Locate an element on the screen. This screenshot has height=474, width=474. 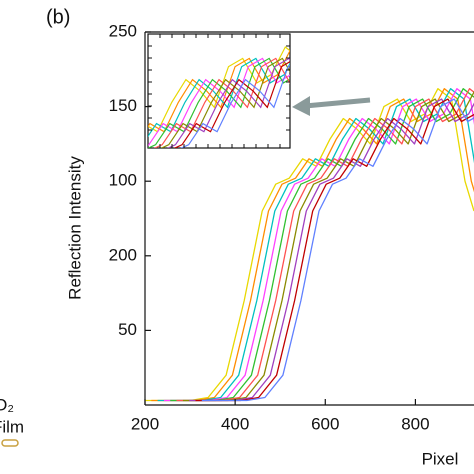
arrow is located at coordinates (331, 106).